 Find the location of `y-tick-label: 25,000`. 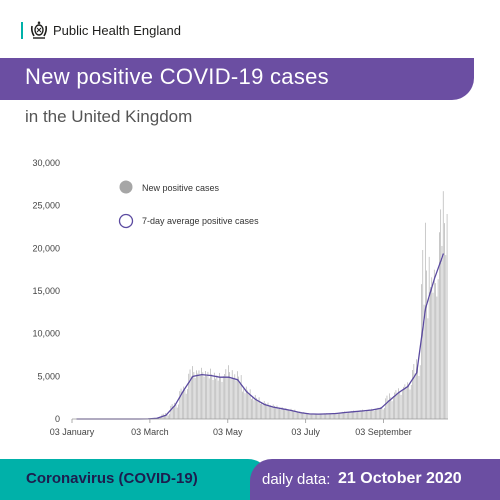

y-tick-label: 25,000 is located at coordinates (46, 206).